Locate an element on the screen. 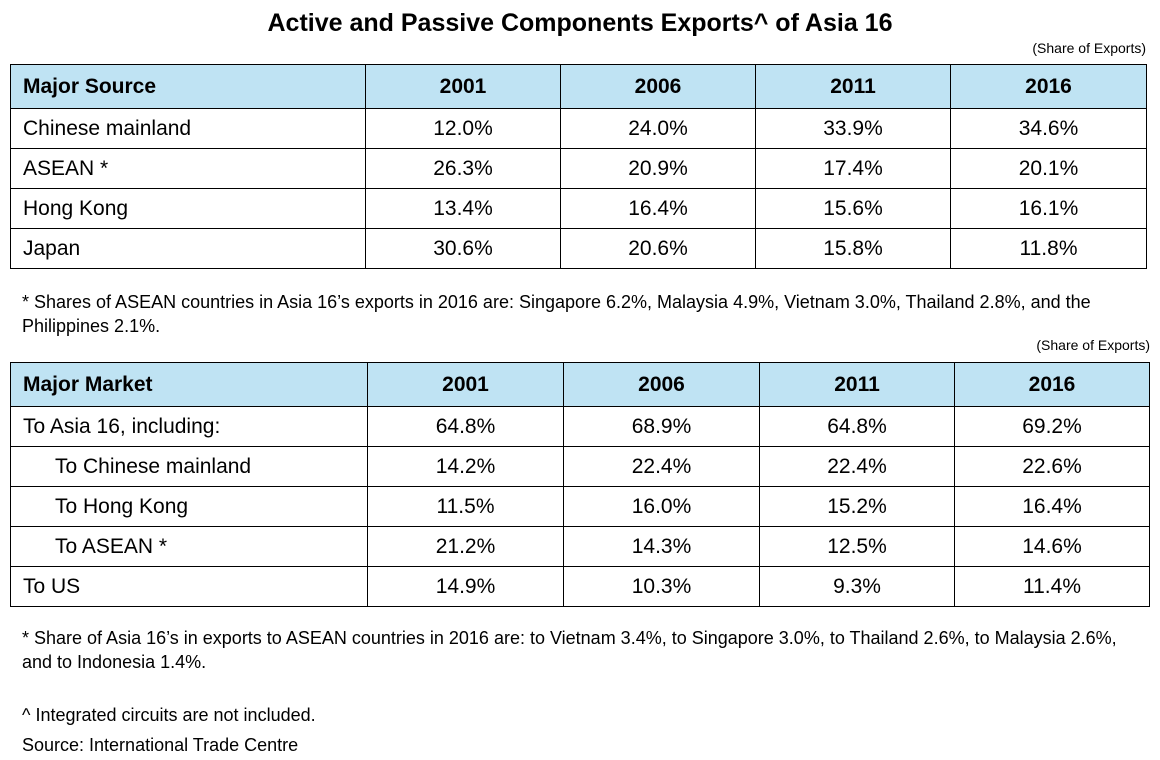 The height and width of the screenshot is (760, 1160). table-cell: 10.3% is located at coordinates (661, 586).